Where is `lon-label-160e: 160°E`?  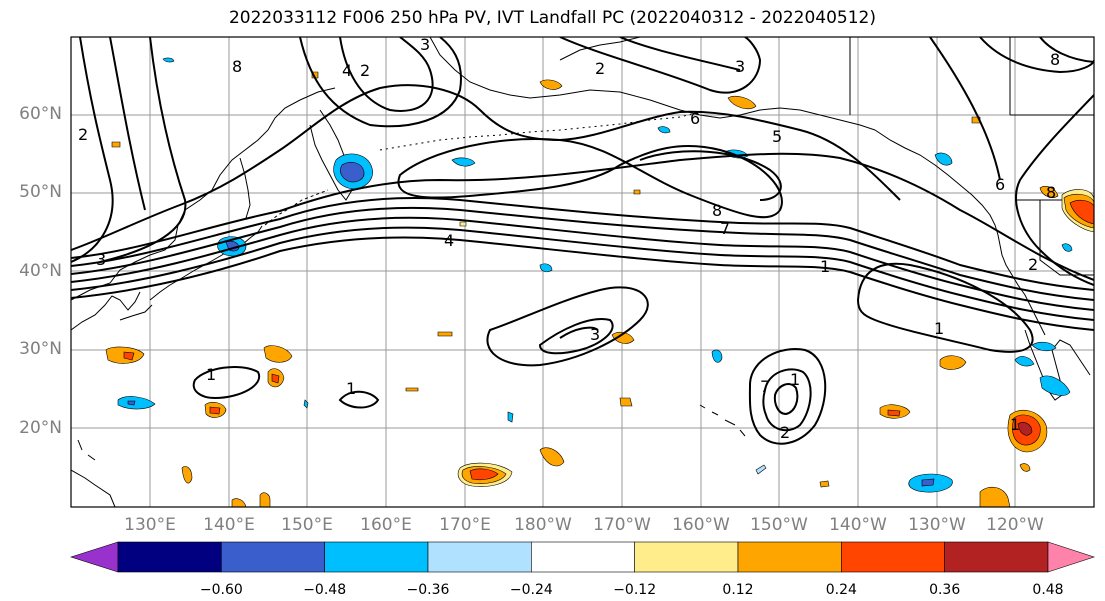
lon-label-160e: 160°E is located at coordinates (386, 525).